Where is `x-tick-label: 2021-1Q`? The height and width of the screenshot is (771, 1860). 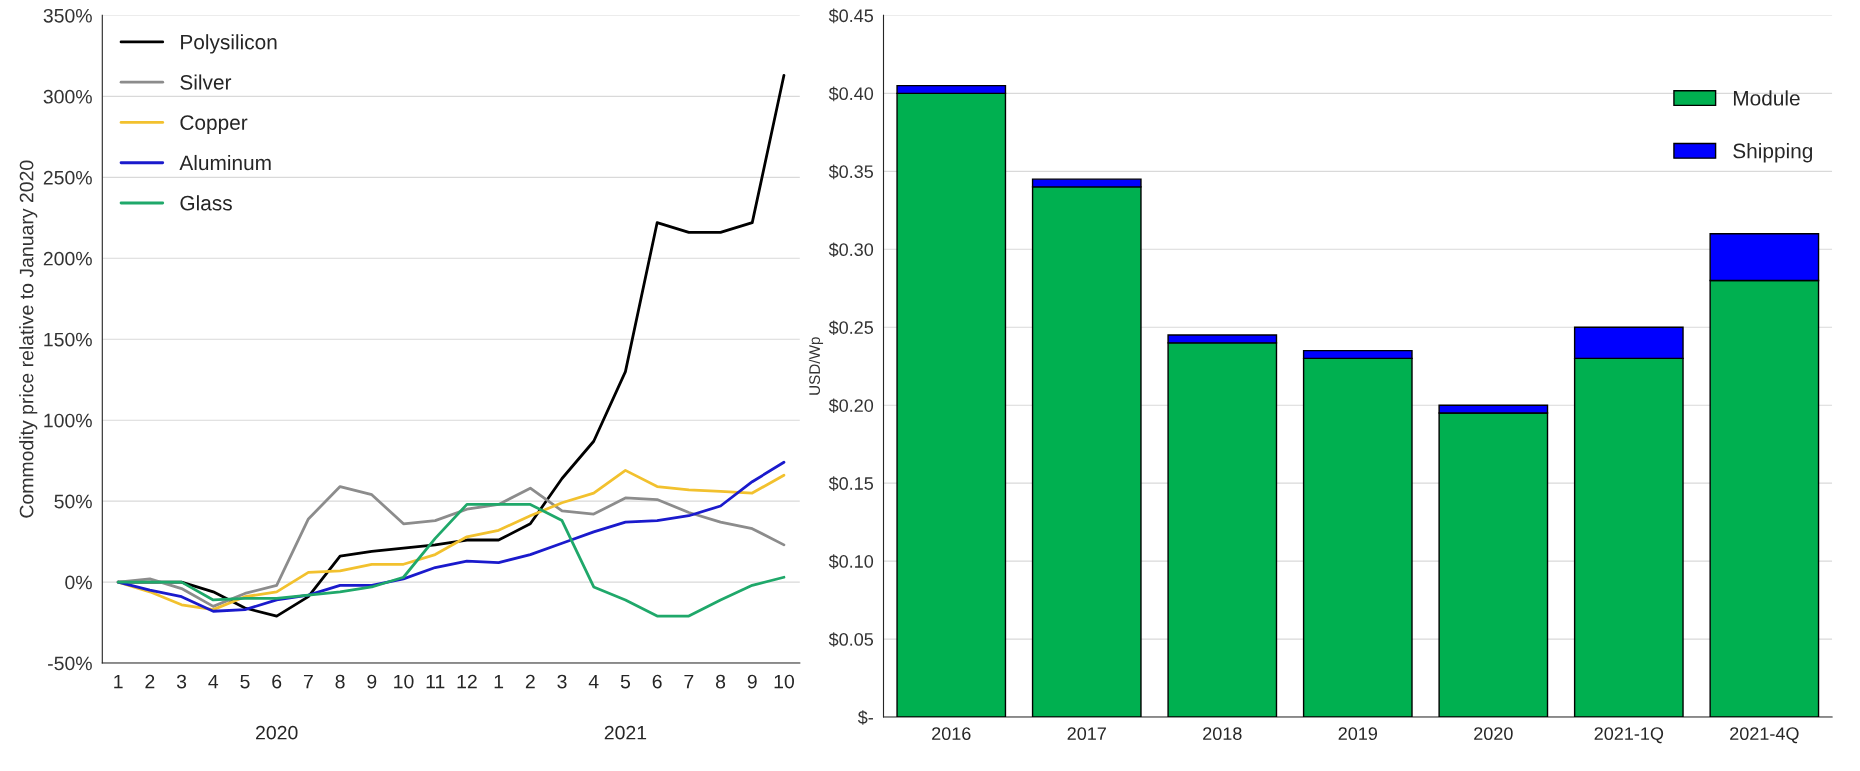 x-tick-label: 2021-1Q is located at coordinates (1629, 735).